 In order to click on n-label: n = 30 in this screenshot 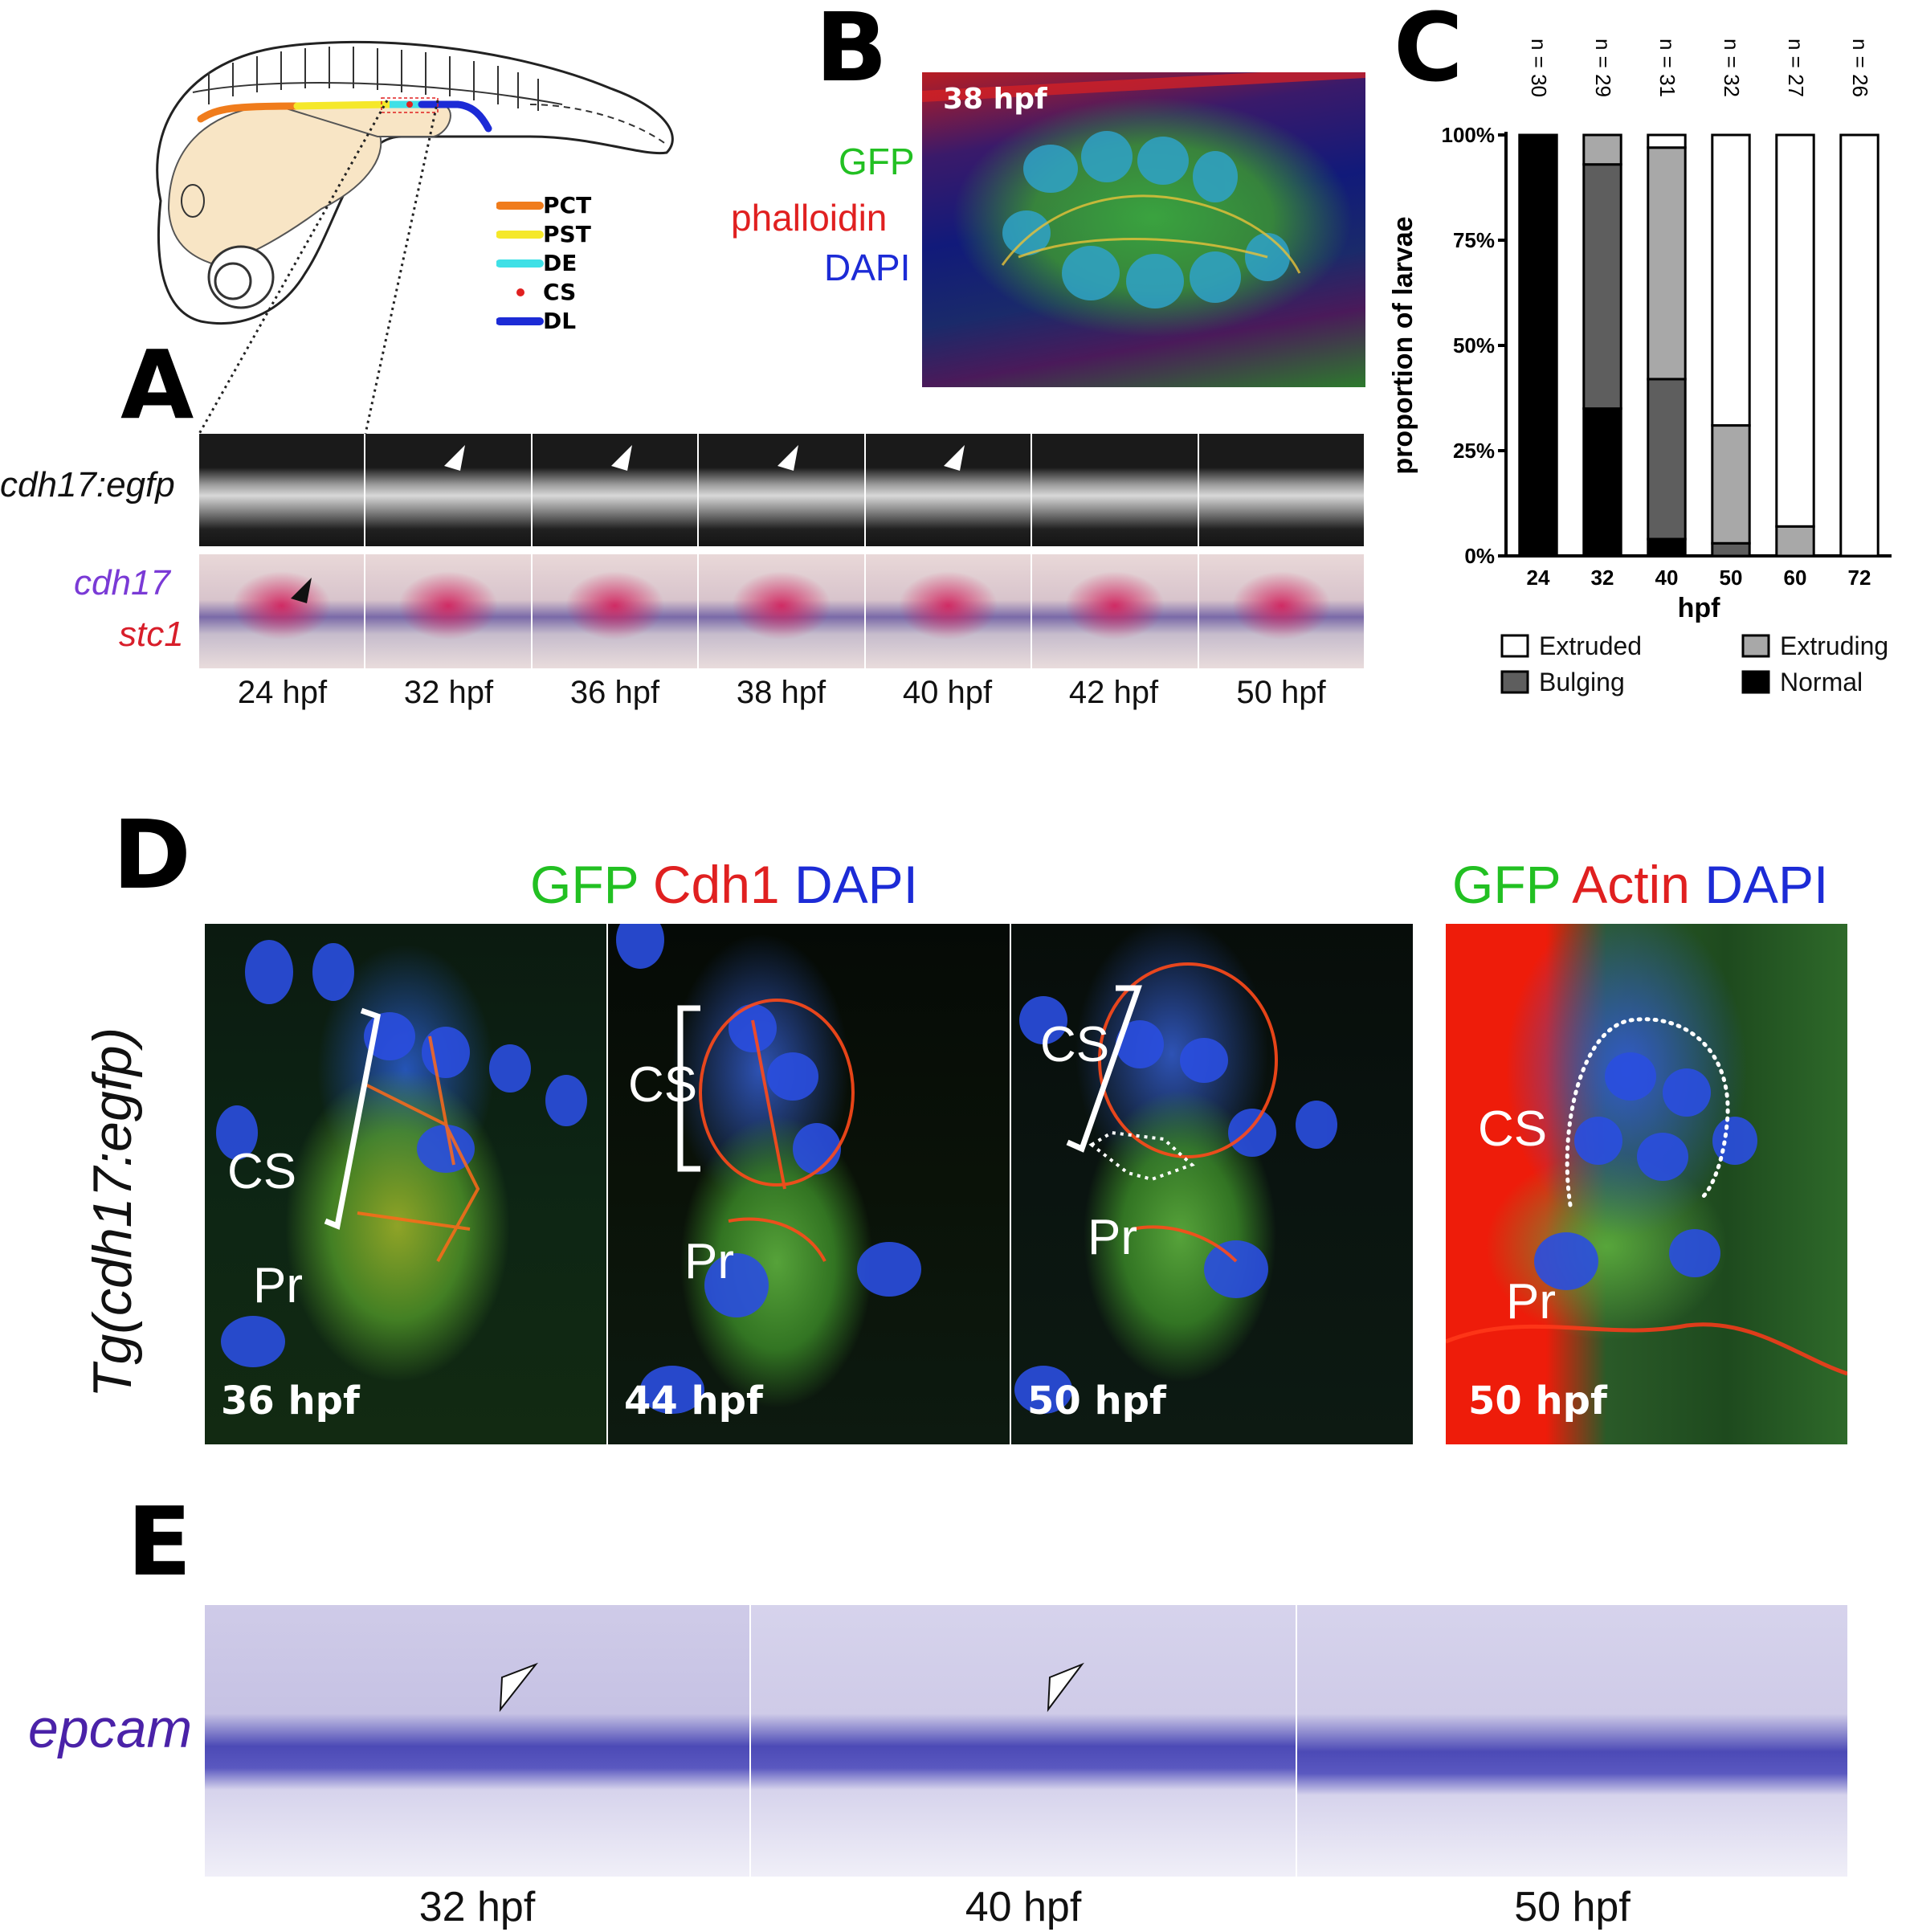, I will do `click(1539, 68)`.